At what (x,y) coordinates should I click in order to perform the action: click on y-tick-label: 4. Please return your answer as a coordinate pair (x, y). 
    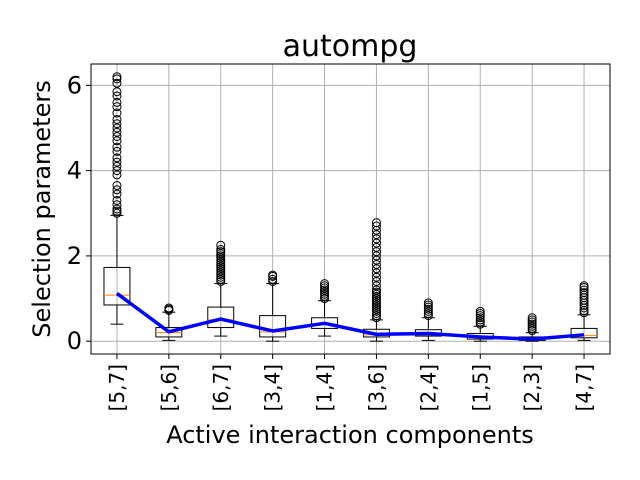
    Looking at the image, I should click on (74, 171).